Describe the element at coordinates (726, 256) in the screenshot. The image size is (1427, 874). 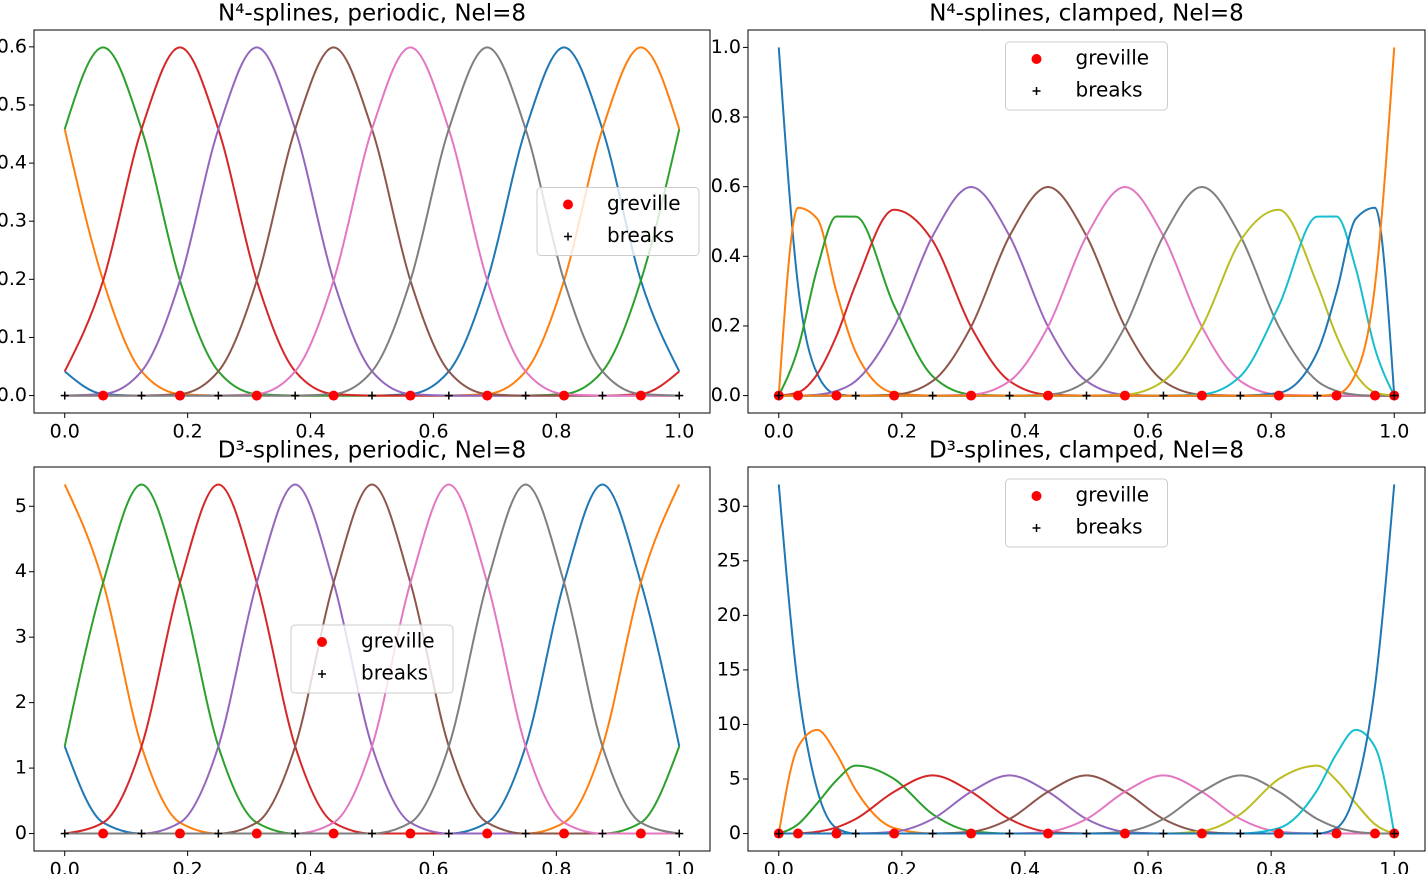
I see `y-tick-label: 0.4` at that location.